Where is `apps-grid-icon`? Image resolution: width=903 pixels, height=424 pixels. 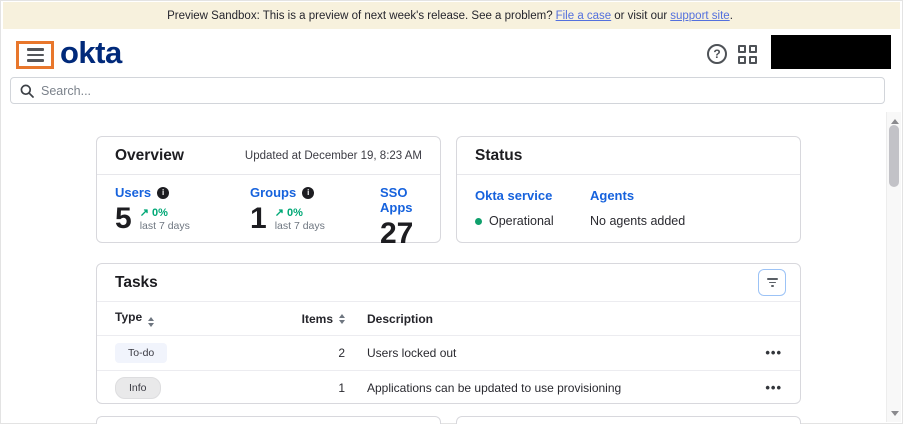 apps-grid-icon is located at coordinates (748, 55).